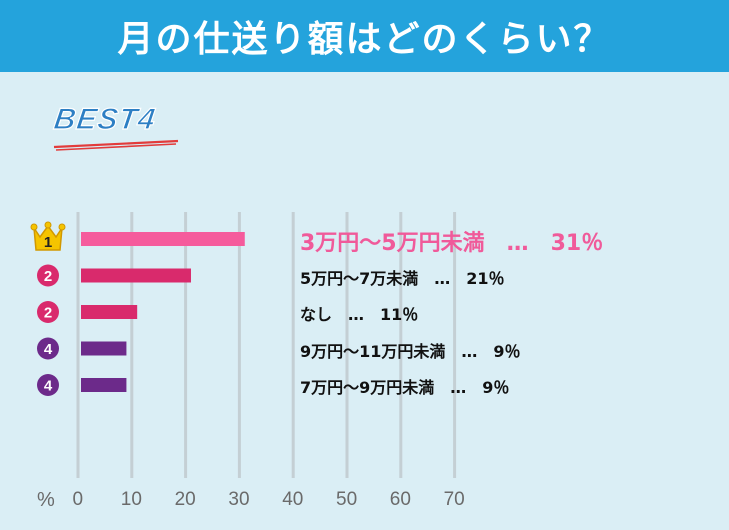 The width and height of the screenshot is (729, 530). What do you see at coordinates (185, 499) in the screenshot?
I see `x-tick-label: 20` at bounding box center [185, 499].